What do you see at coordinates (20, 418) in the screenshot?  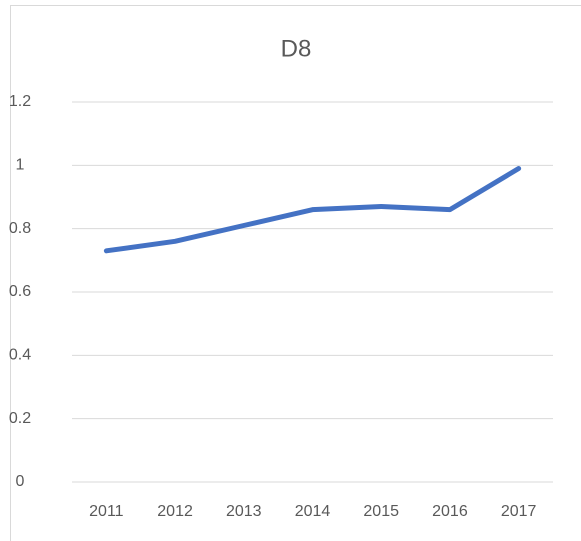 I see `y-tick-label: 0.2` at bounding box center [20, 418].